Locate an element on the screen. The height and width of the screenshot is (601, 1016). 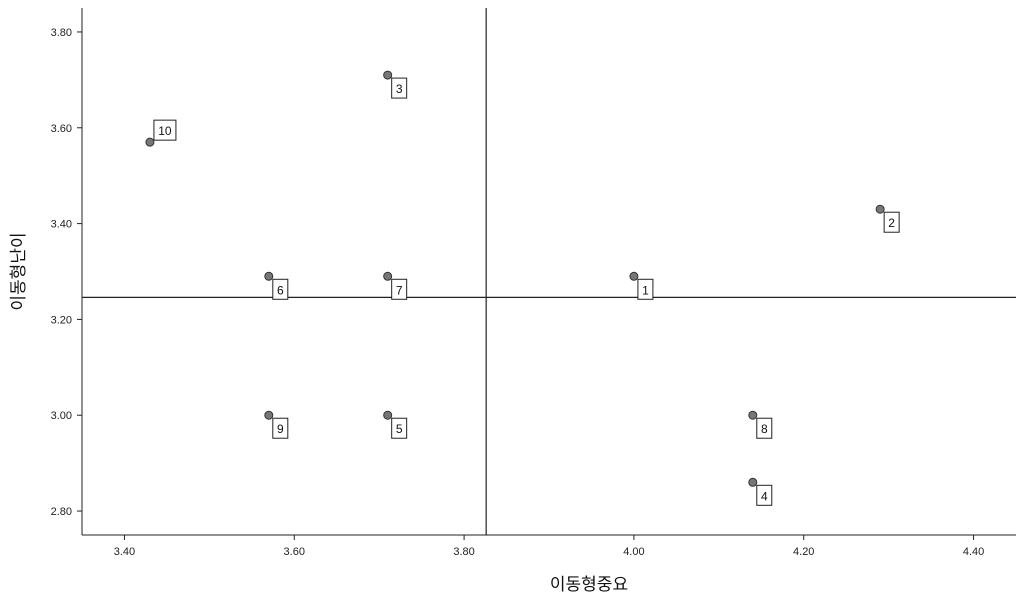
data-label-10: 10 is located at coordinates (165, 131).